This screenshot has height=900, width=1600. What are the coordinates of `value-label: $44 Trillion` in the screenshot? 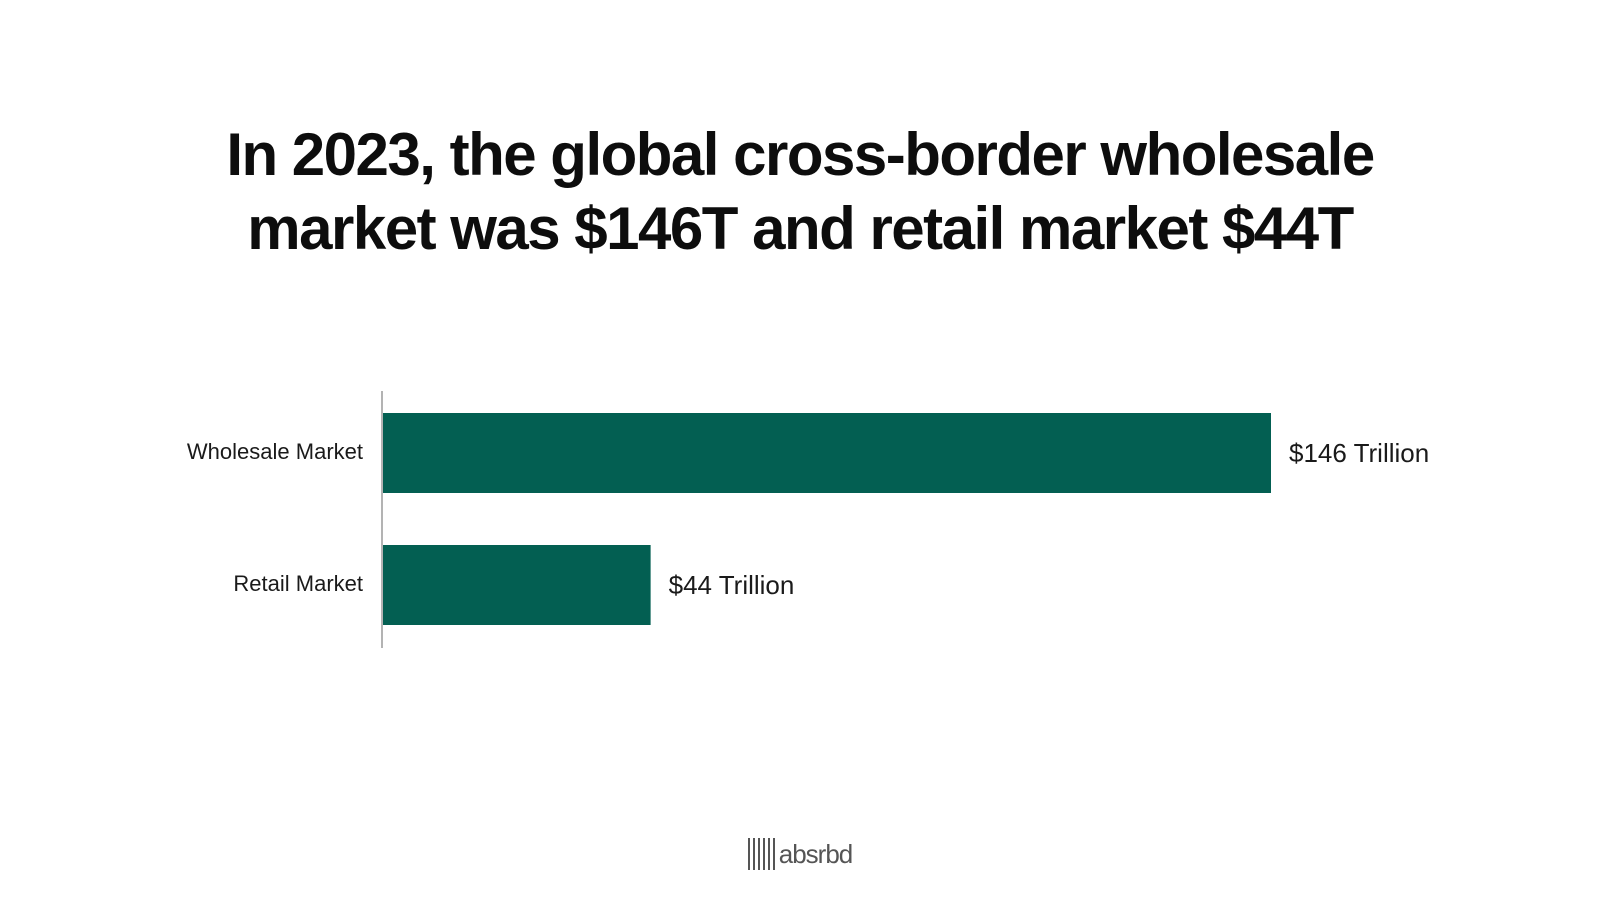 It's located at (732, 585).